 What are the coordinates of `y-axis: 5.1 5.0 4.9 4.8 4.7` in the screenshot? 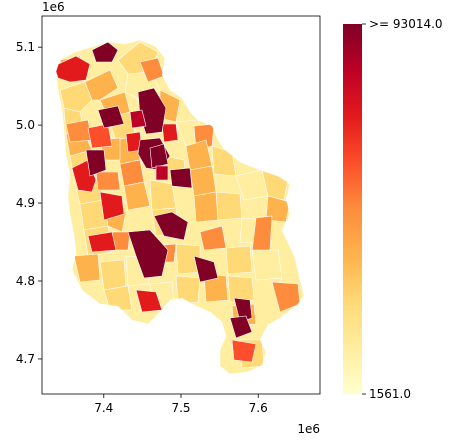 It's located at (29, 203).